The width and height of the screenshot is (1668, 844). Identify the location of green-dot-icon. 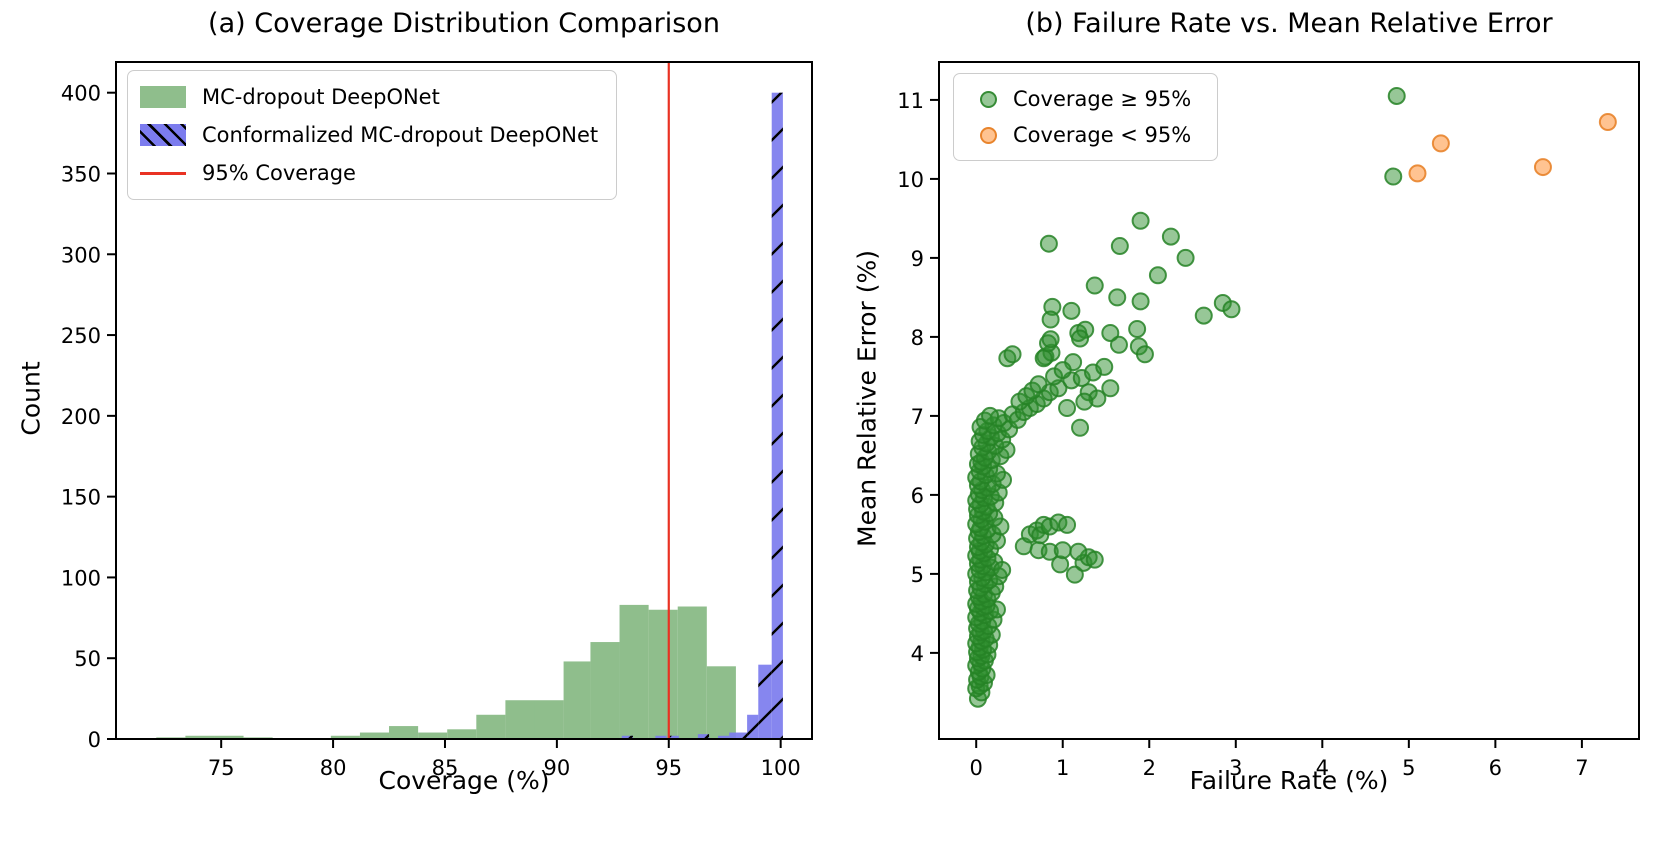
(988, 99).